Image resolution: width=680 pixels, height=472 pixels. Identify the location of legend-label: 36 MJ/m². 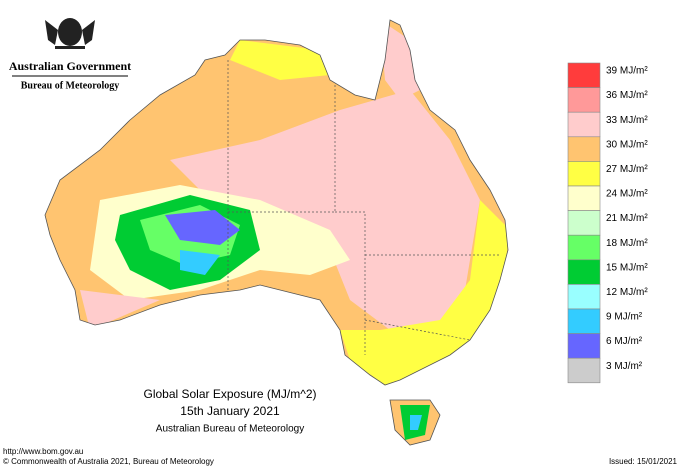
(627, 95).